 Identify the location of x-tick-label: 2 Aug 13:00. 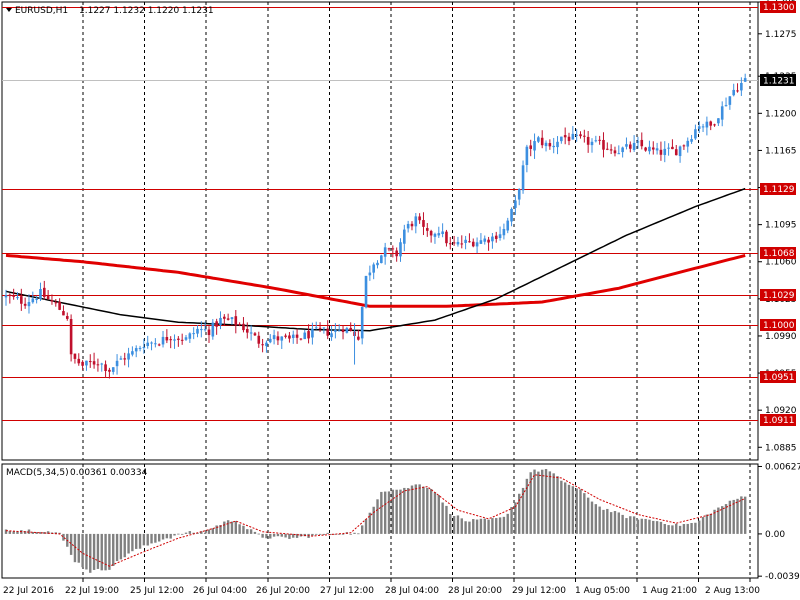
(732, 591).